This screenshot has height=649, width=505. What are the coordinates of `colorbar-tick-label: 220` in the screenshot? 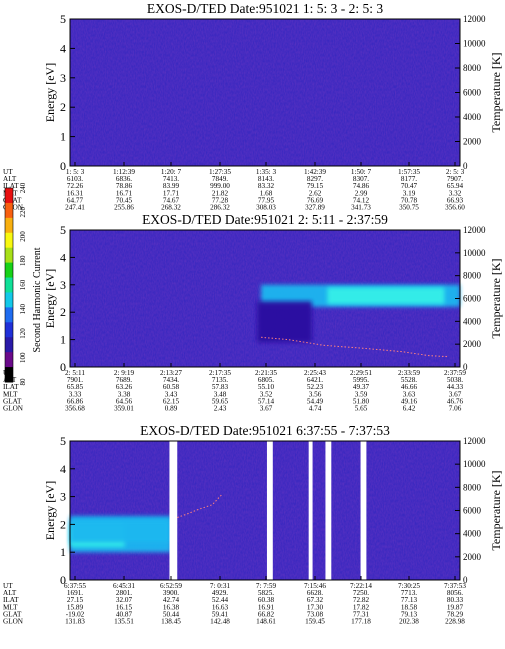 It's located at (23, 212).